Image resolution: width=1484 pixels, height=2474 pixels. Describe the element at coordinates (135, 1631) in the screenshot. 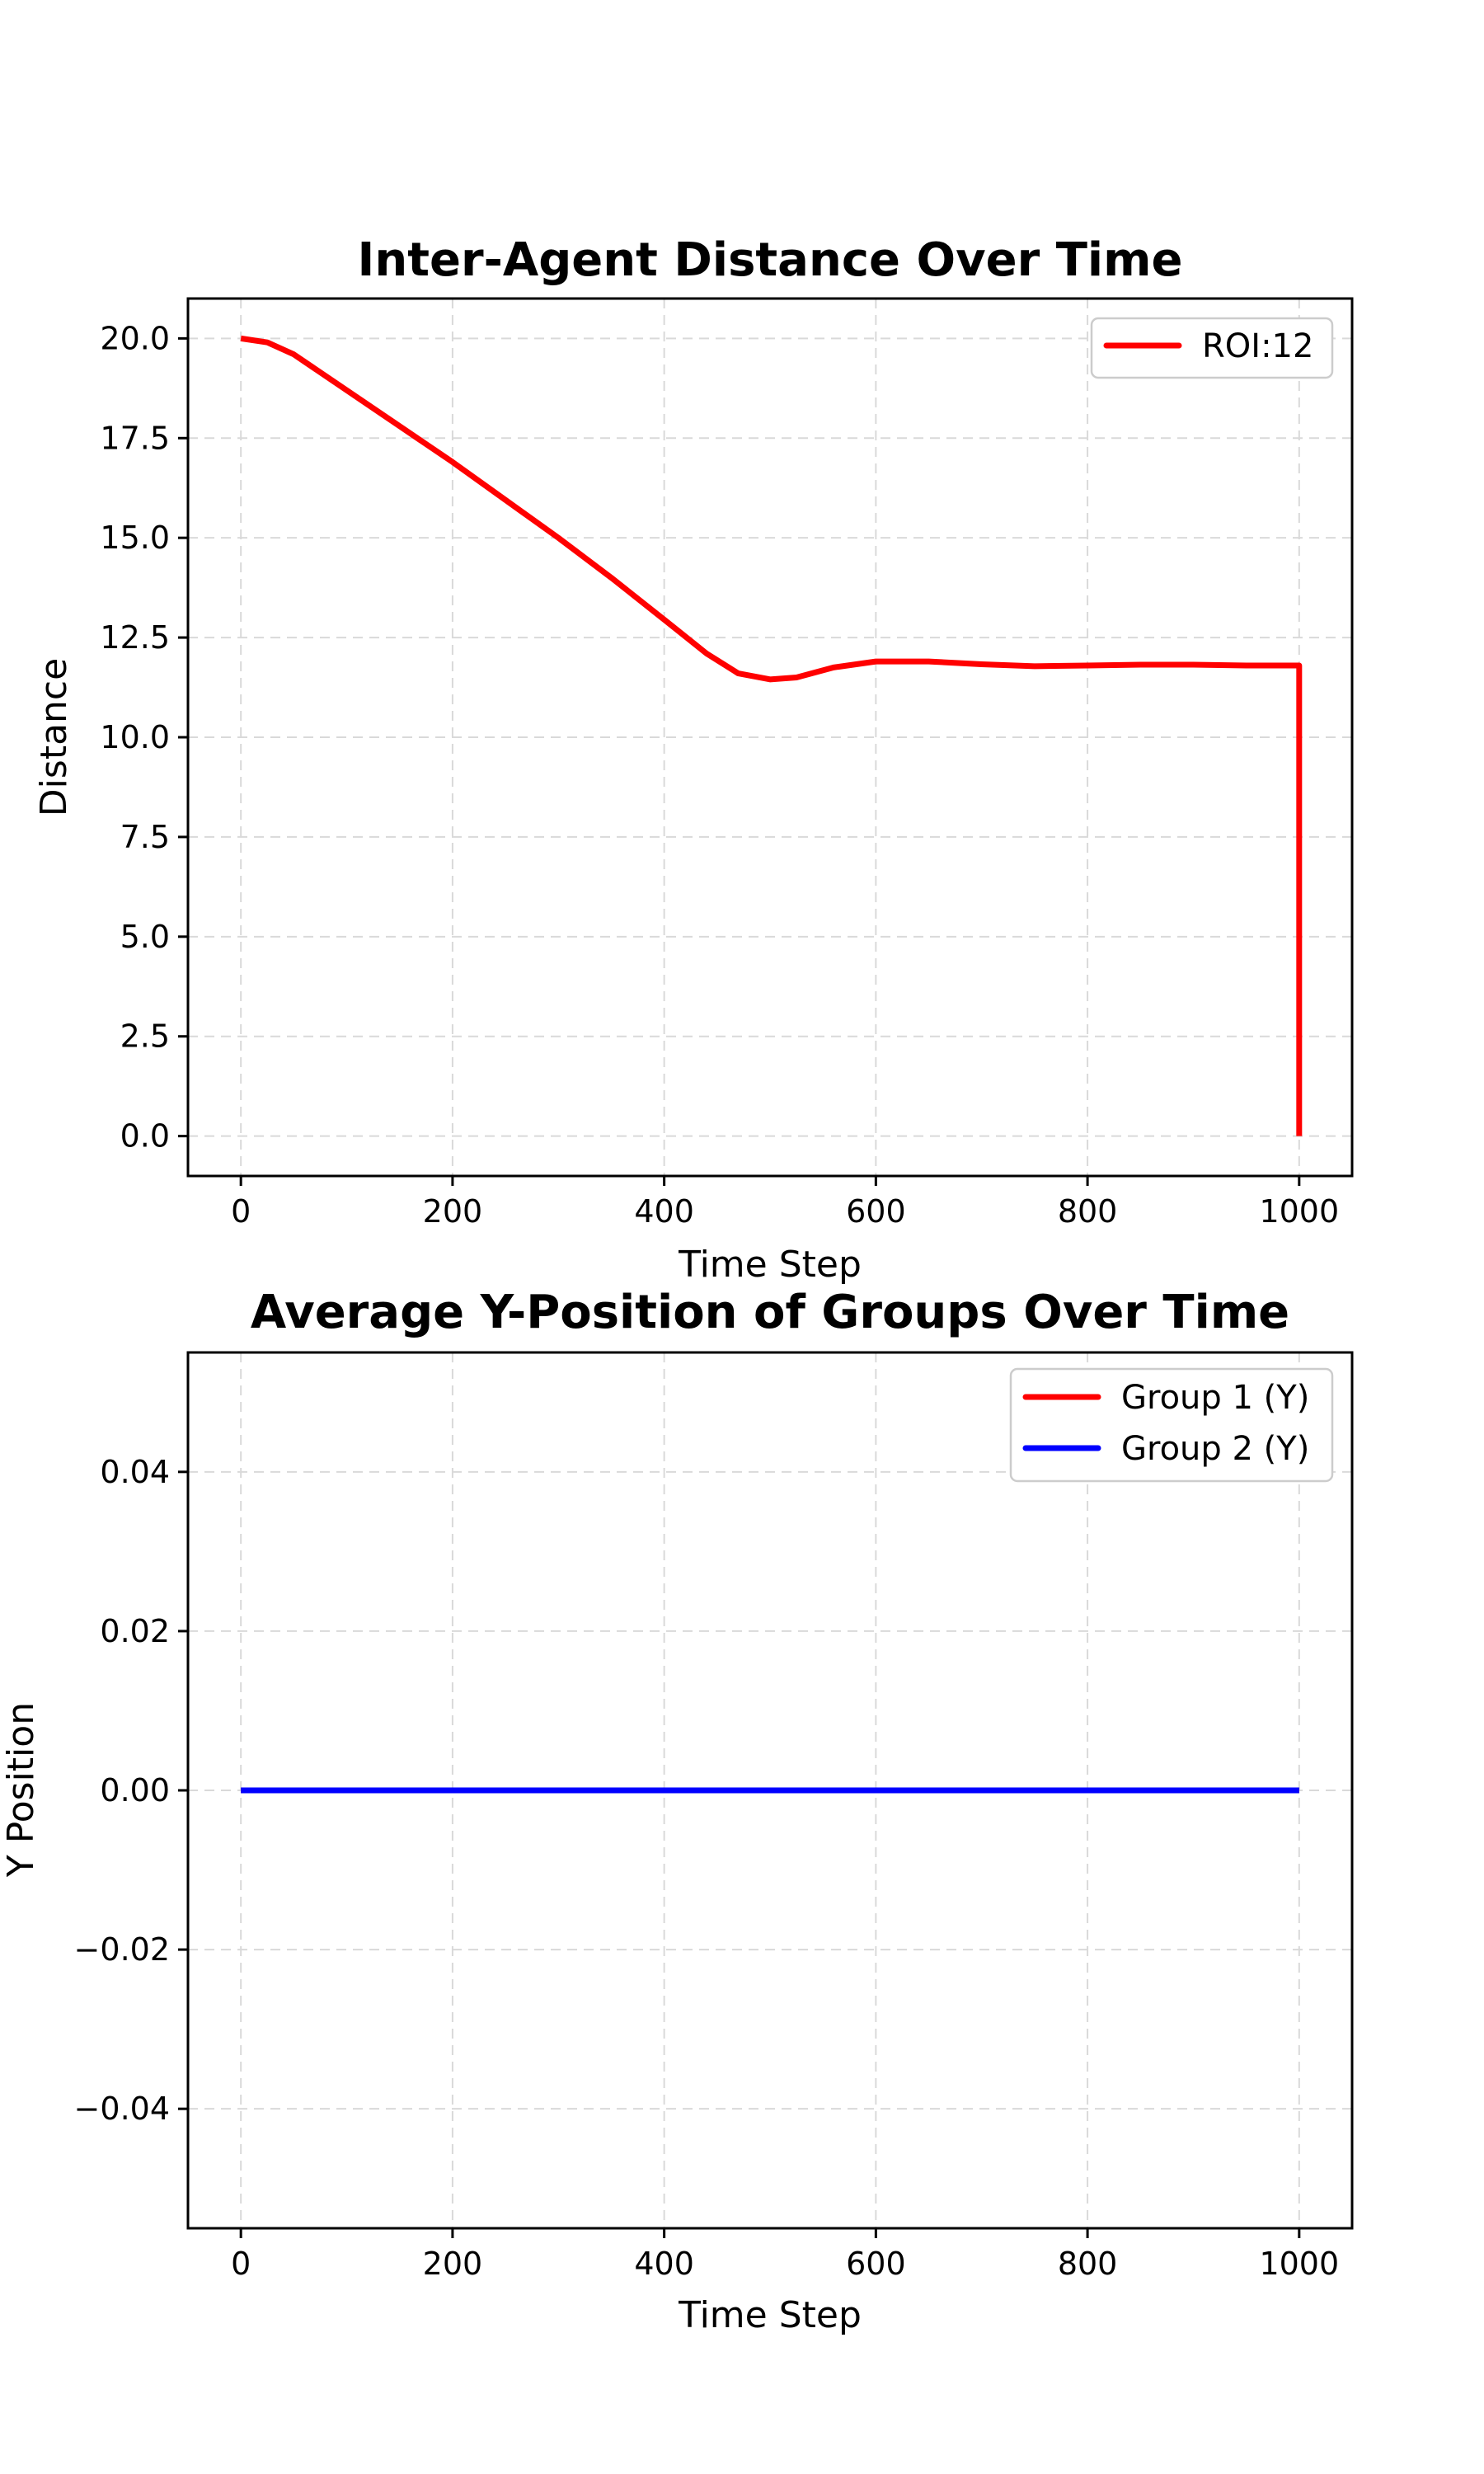

I see `y-tick-label: 0.02` at that location.